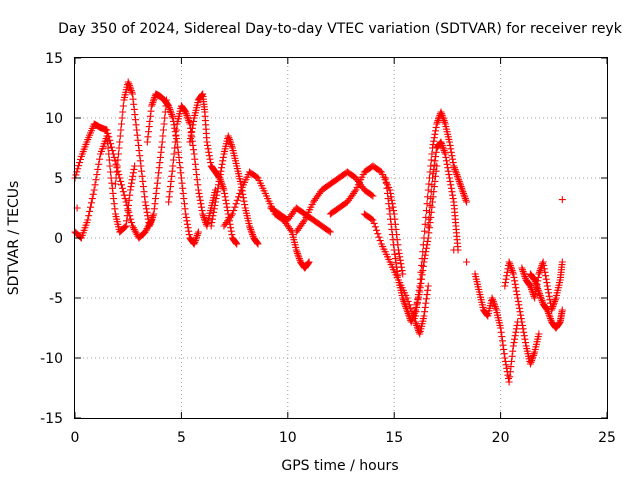 This screenshot has width=640, height=480. What do you see at coordinates (75, 438) in the screenshot?
I see `x-tick-label: 0` at bounding box center [75, 438].